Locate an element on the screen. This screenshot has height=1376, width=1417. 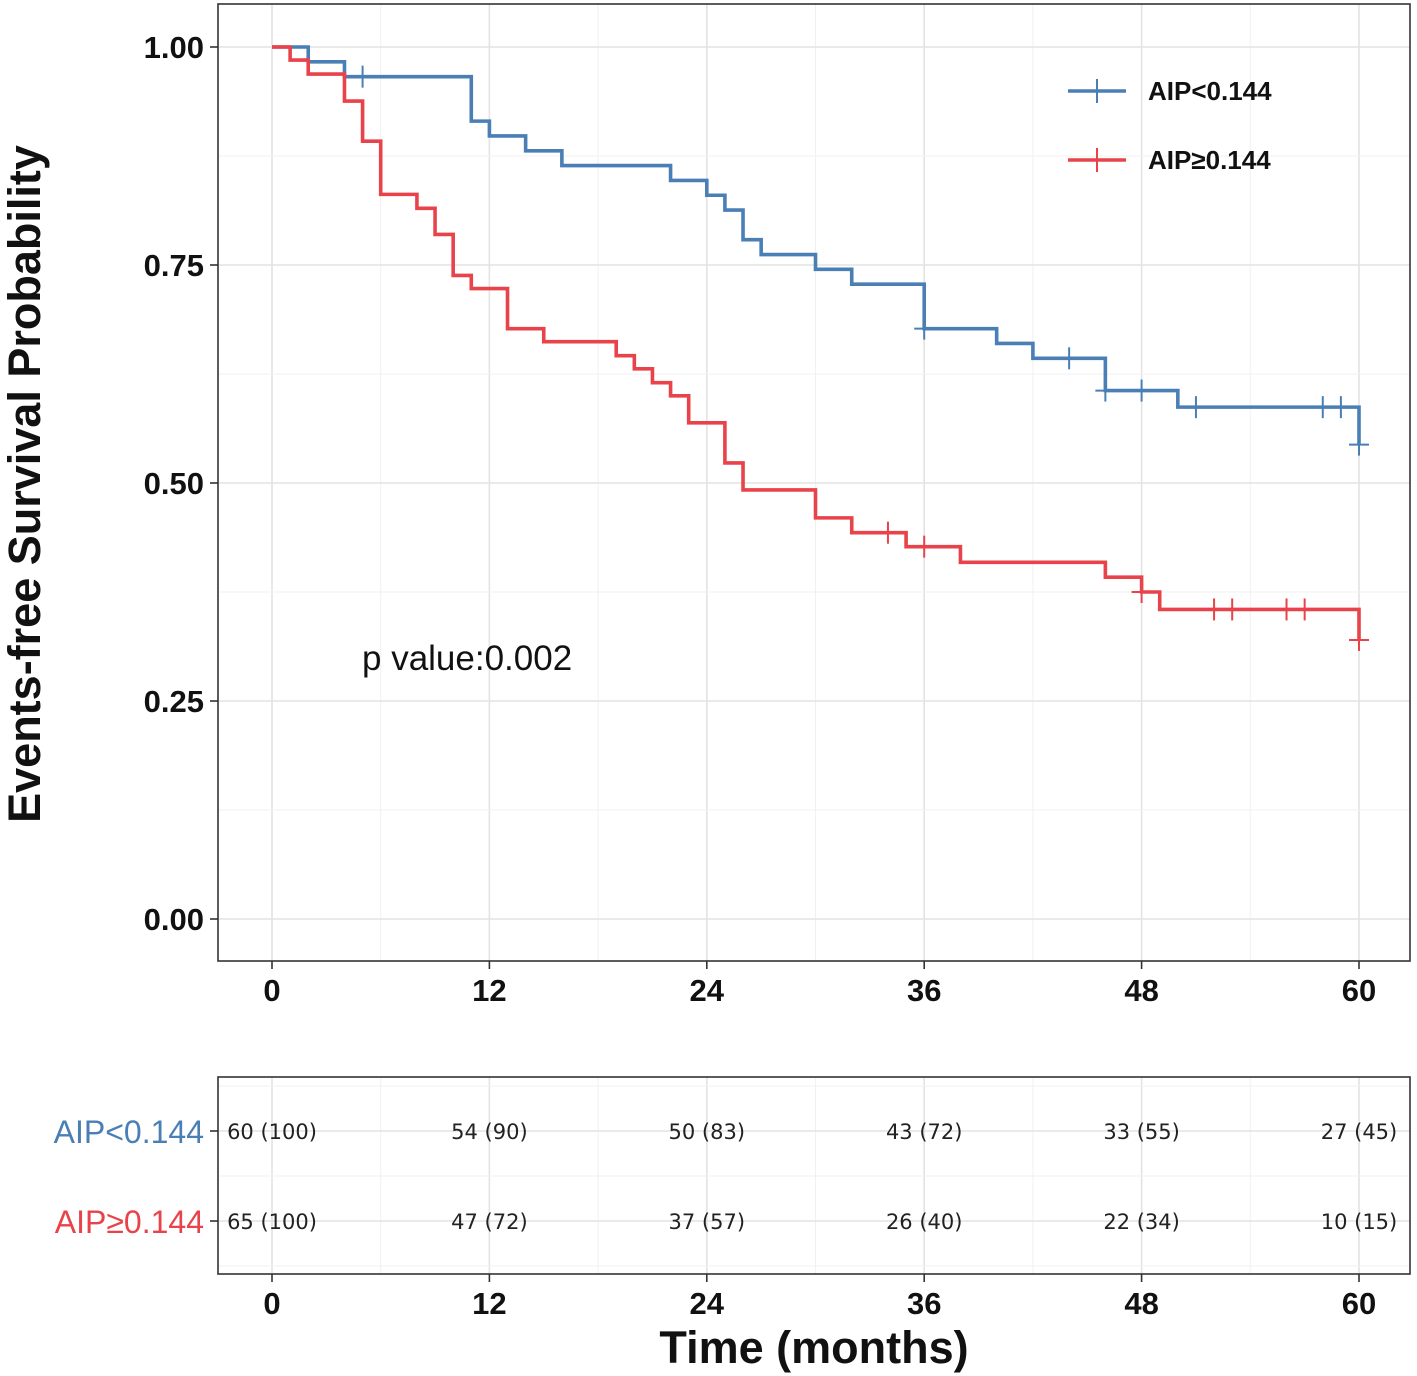
x-axis-title: Time (months) is located at coordinates (813, 1347).